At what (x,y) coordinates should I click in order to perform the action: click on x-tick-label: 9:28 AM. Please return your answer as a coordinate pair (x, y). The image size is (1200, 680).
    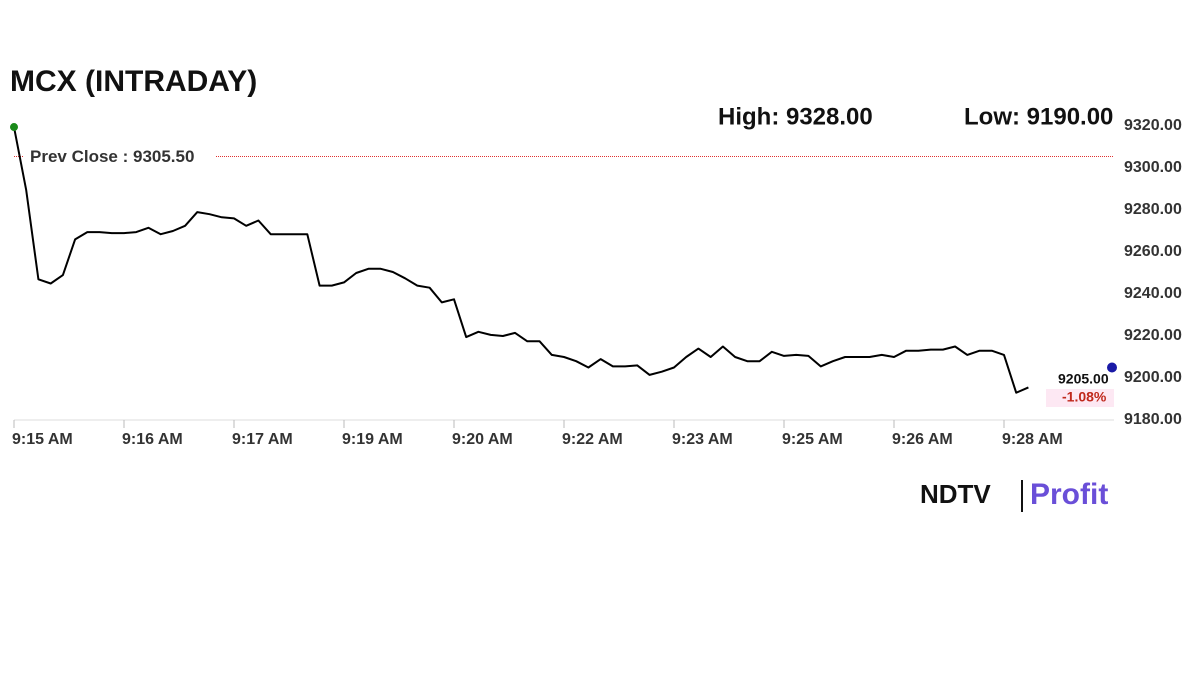
    Looking at the image, I should click on (1032, 439).